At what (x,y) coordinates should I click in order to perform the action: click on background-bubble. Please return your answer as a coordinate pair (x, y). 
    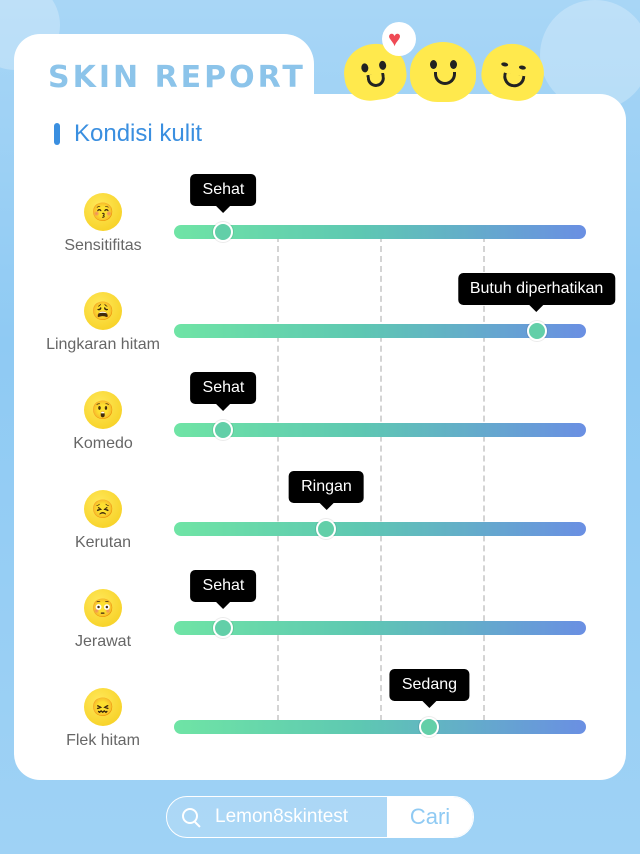
    Looking at the image, I should click on (590, 55).